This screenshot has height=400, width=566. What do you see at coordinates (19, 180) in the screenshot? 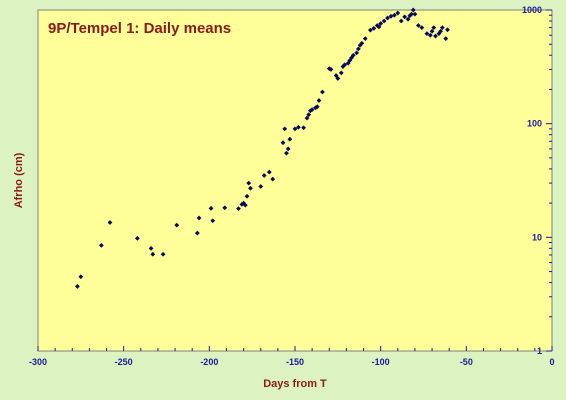
I see `y-axis-title: Afrho (cm)` at bounding box center [19, 180].